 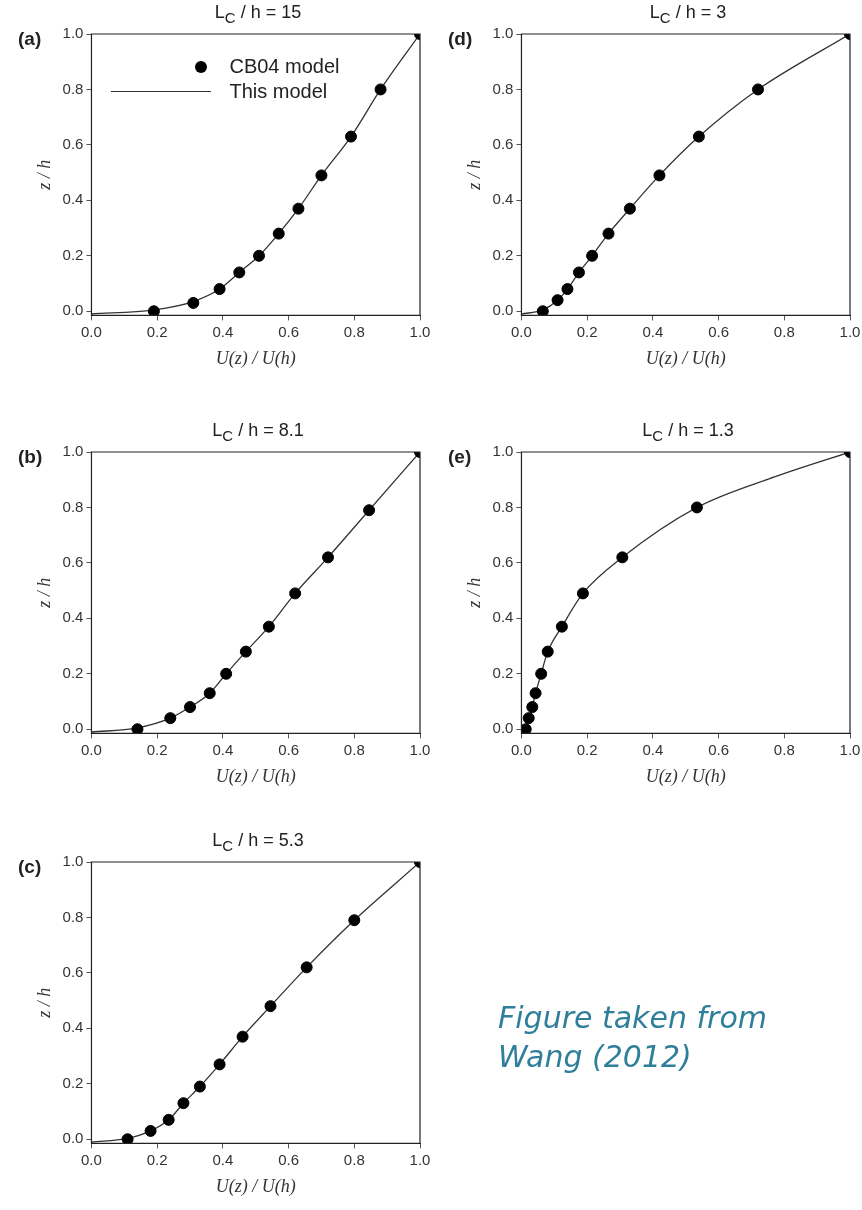 What do you see at coordinates (284, 66) in the screenshot?
I see `legend-label: CB04 model` at bounding box center [284, 66].